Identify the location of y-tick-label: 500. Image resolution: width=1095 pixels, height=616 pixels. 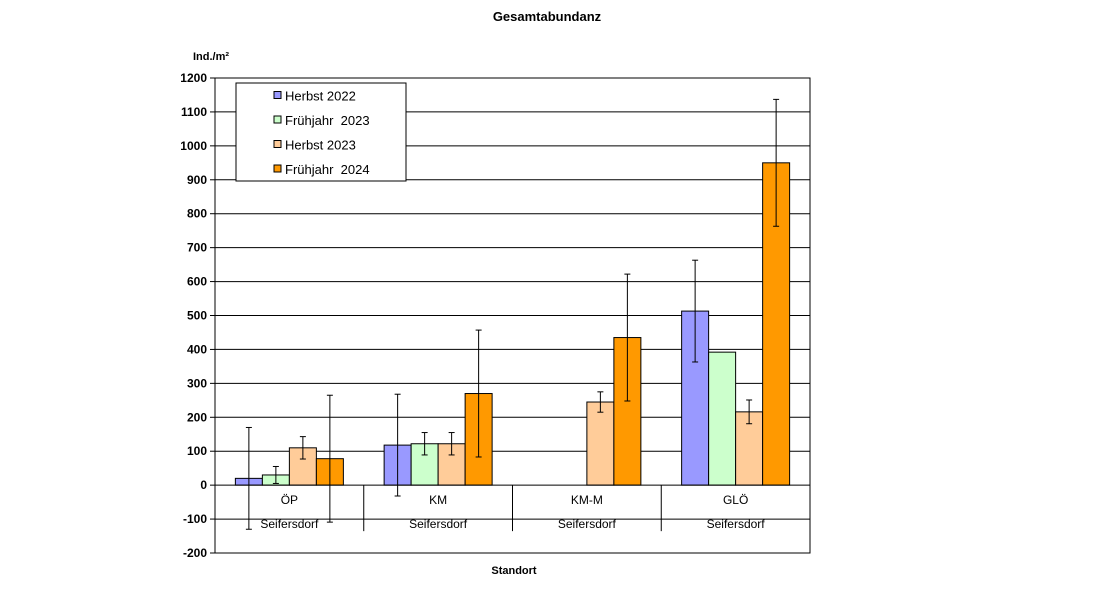
(197, 316).